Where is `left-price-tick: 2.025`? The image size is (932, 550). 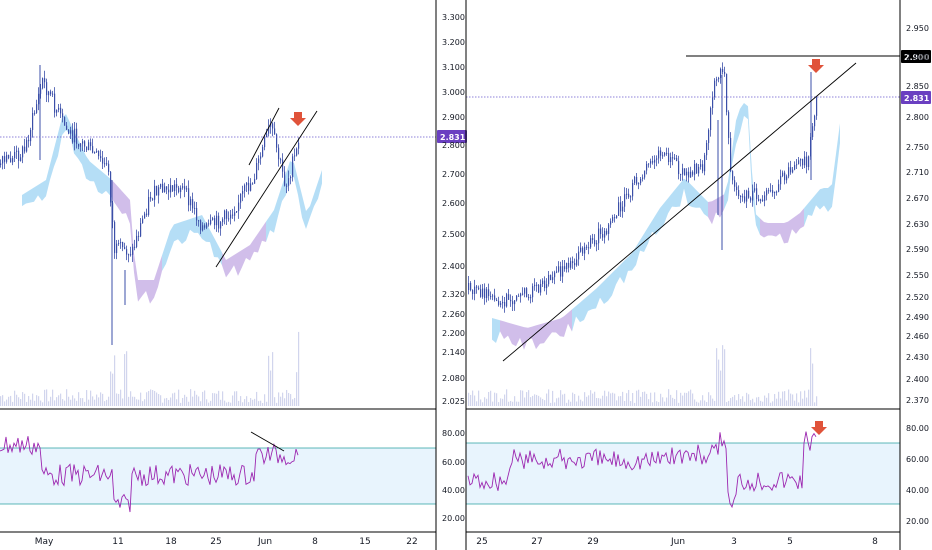 left-price-tick: 2.025 is located at coordinates (453, 401).